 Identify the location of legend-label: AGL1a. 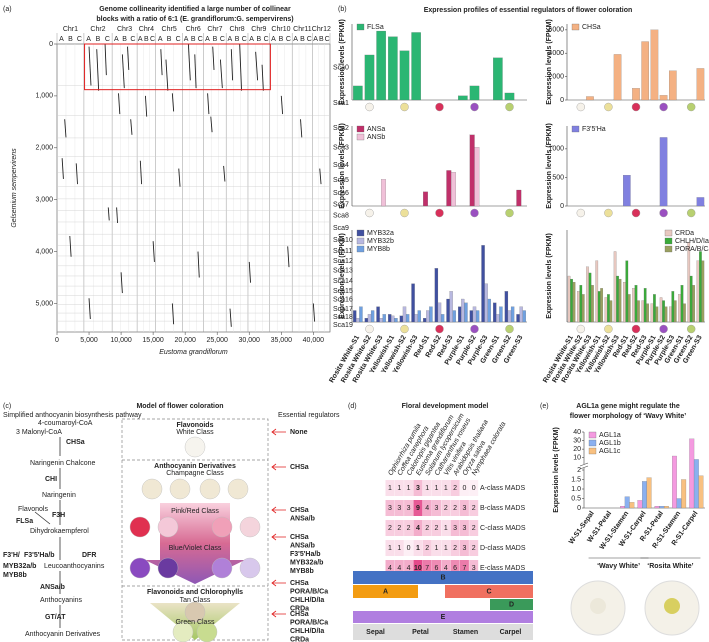
(610, 435).